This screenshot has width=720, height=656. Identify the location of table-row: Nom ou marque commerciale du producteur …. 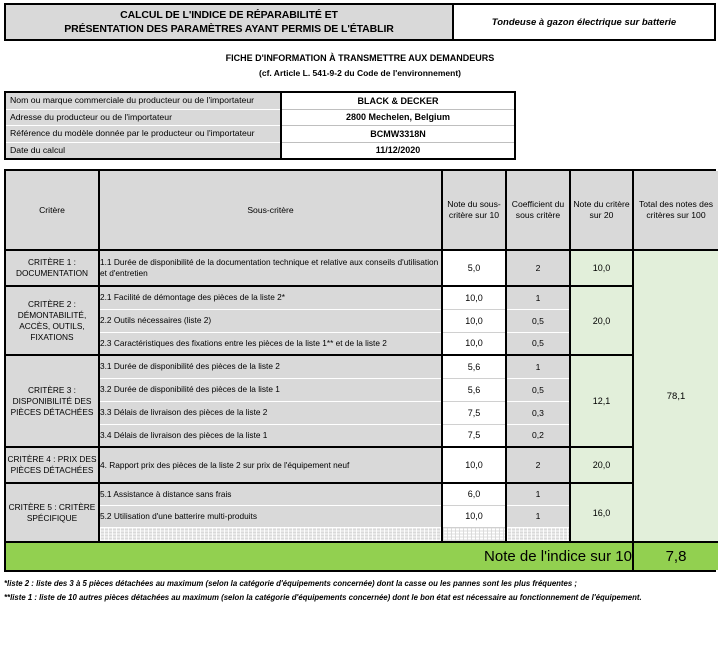
(260, 101).